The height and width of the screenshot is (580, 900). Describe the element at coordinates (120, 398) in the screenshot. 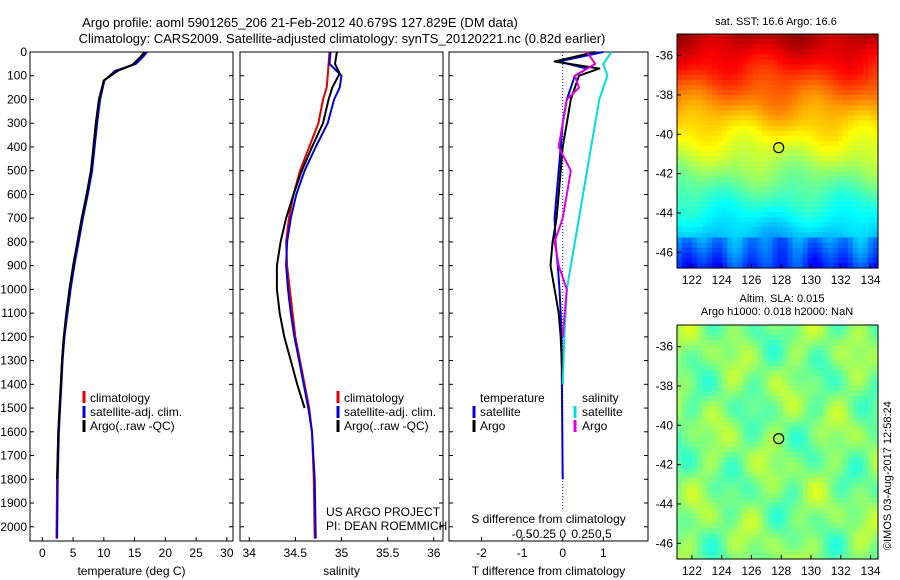

I see `legend-climatology-label: climatology` at that location.